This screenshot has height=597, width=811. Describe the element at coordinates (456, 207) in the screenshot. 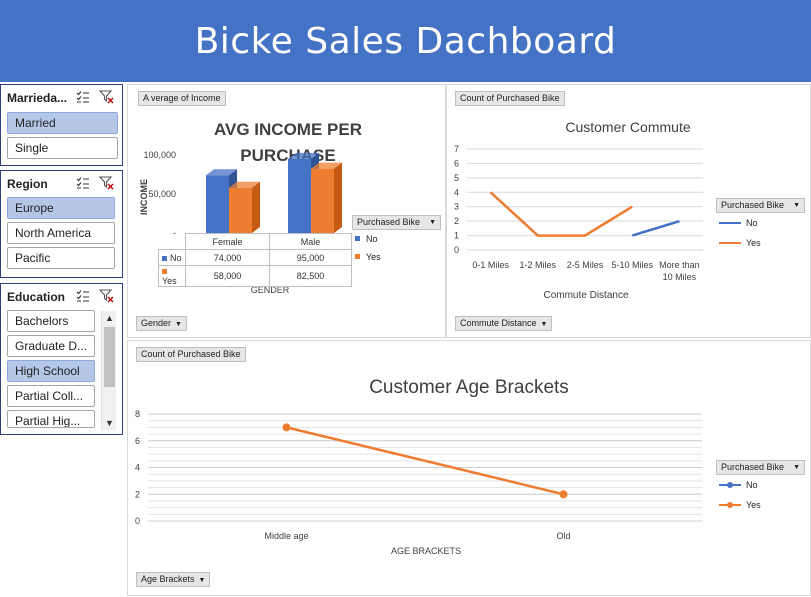

I see `y-tick-label: 3` at that location.